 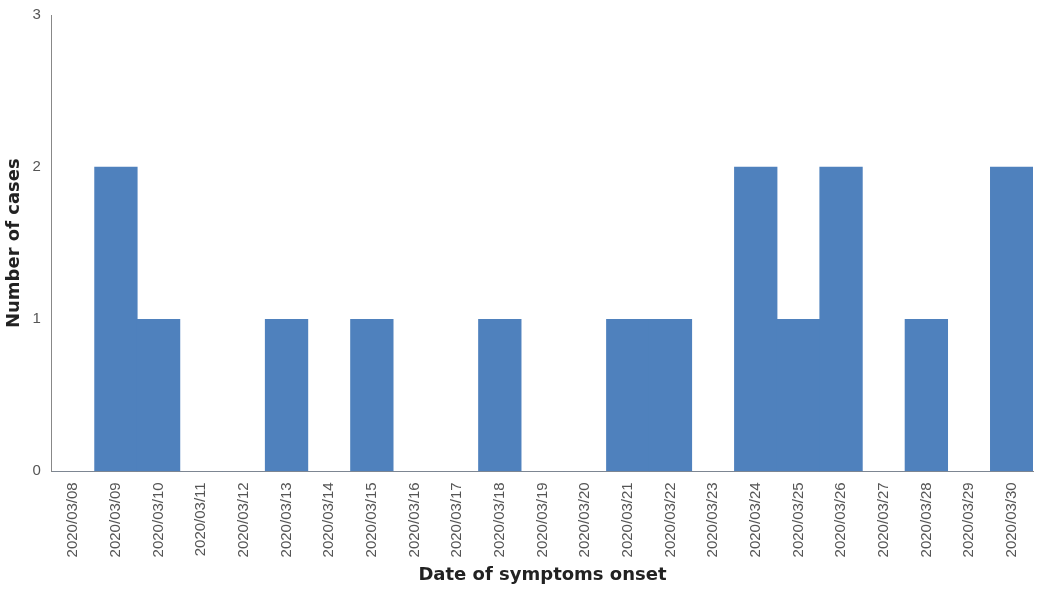 I want to click on x-tick-label: 2020/03/27, so click(x=882, y=520).